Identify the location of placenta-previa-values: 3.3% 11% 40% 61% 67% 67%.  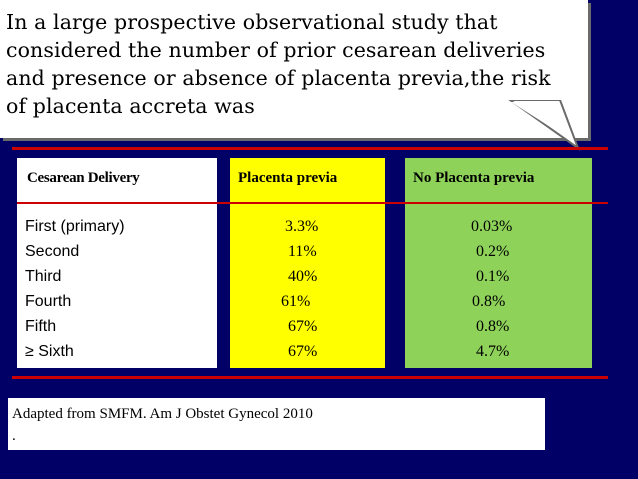
(313, 289).